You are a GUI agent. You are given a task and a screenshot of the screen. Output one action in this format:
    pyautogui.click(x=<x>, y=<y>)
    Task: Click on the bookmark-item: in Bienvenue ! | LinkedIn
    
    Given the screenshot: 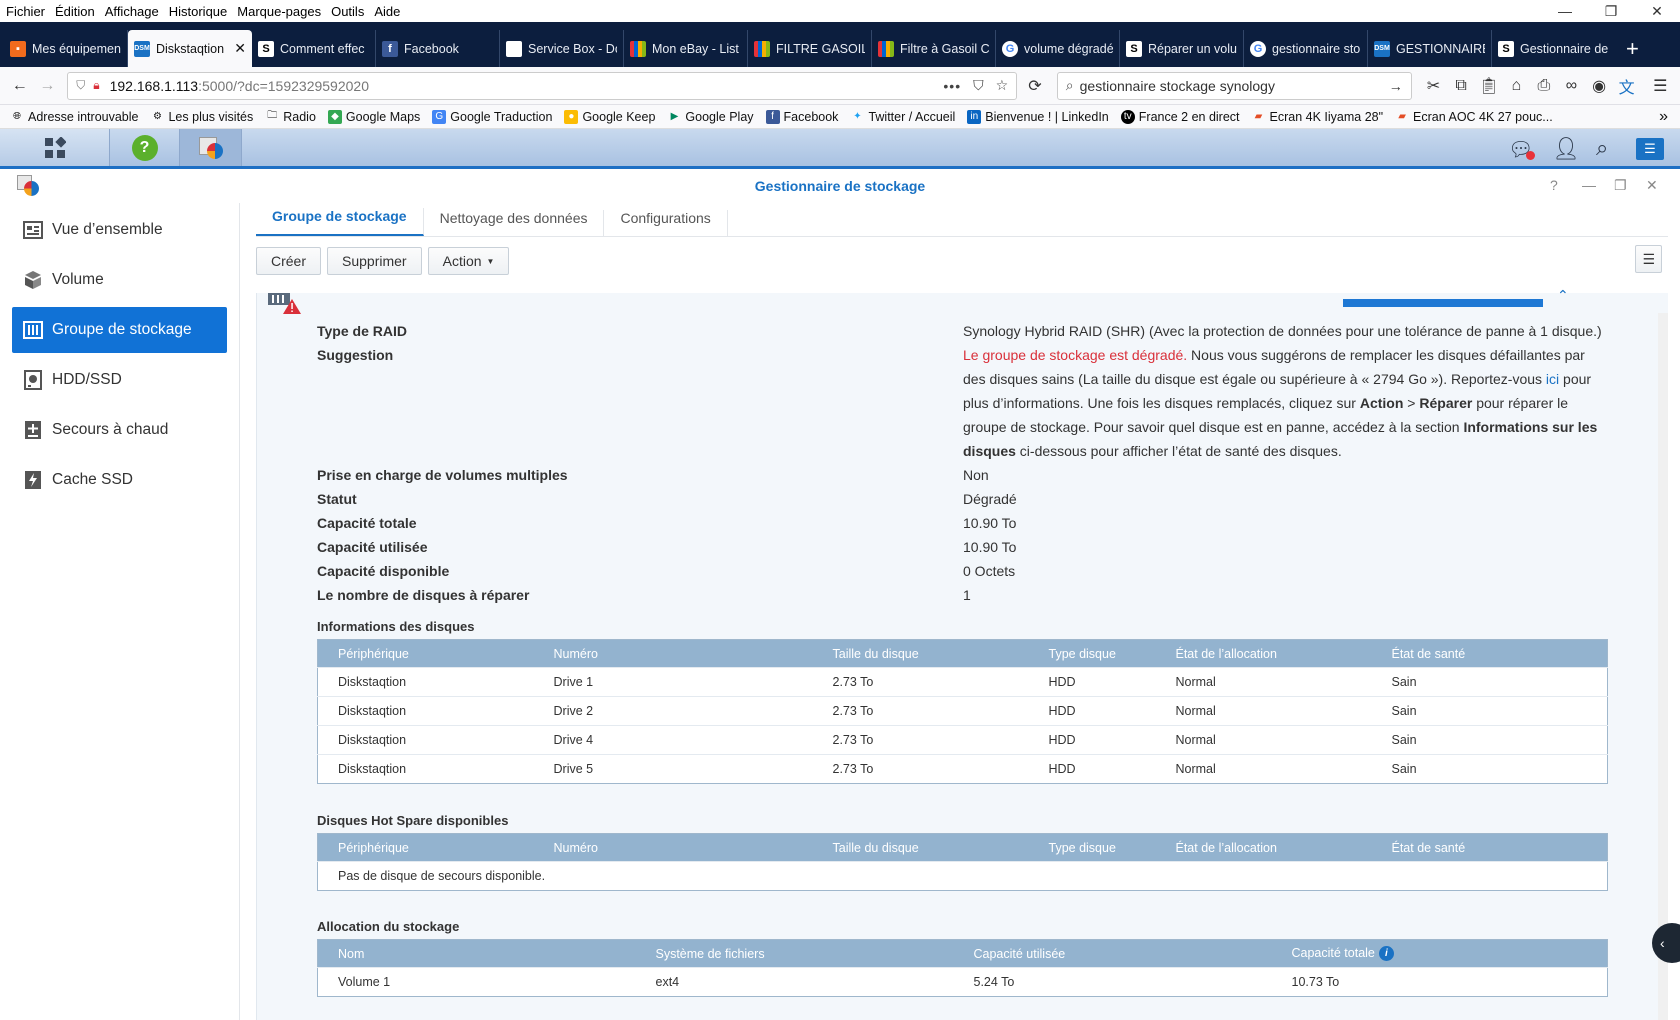 What is the action you would take?
    pyautogui.click(x=1038, y=116)
    